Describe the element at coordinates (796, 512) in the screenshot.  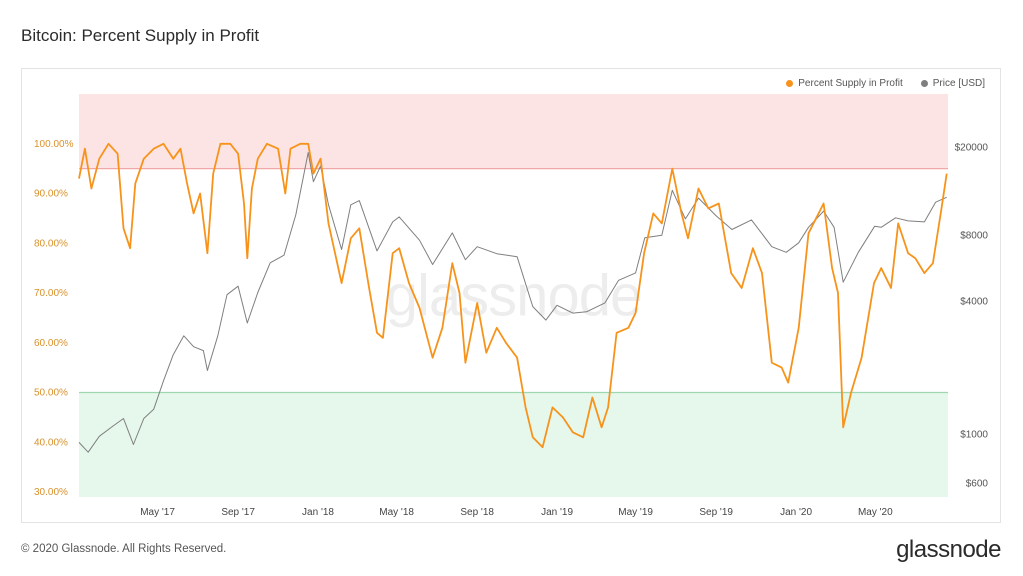
I see `x-tick-label: Jan '20` at that location.